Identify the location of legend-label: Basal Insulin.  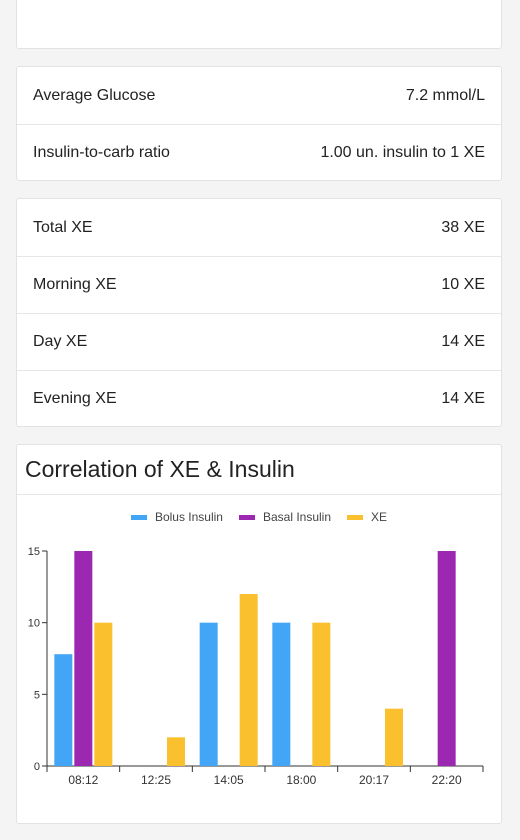
(297, 517).